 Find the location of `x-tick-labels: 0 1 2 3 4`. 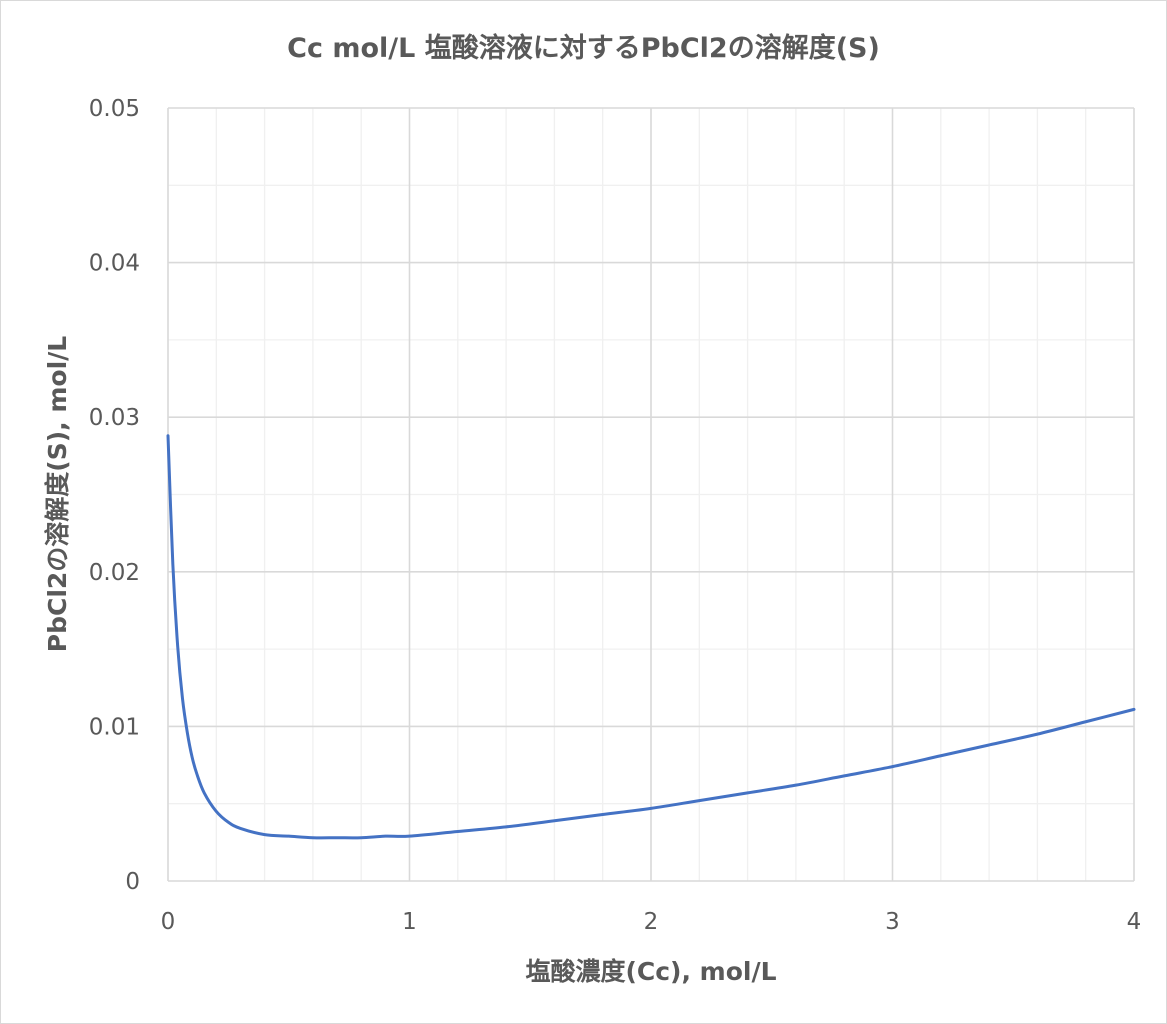

x-tick-labels: 0 1 2 3 4 is located at coordinates (651, 922).